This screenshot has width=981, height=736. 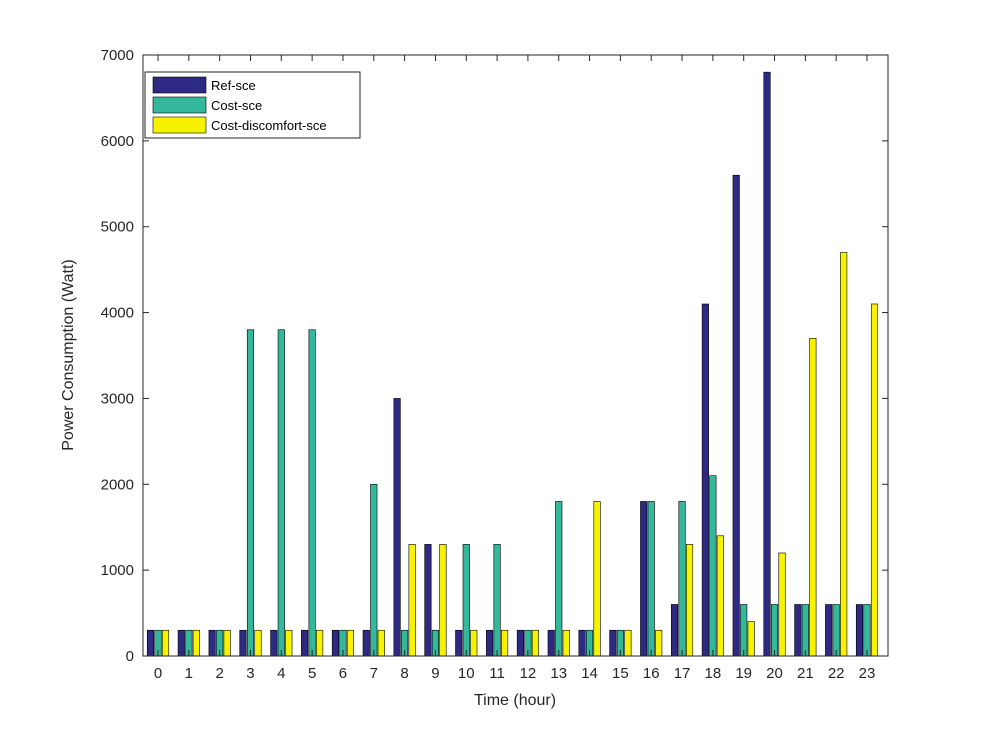 What do you see at coordinates (68, 354) in the screenshot?
I see `y-axis-label: Power Consumption (Watt)` at bounding box center [68, 354].